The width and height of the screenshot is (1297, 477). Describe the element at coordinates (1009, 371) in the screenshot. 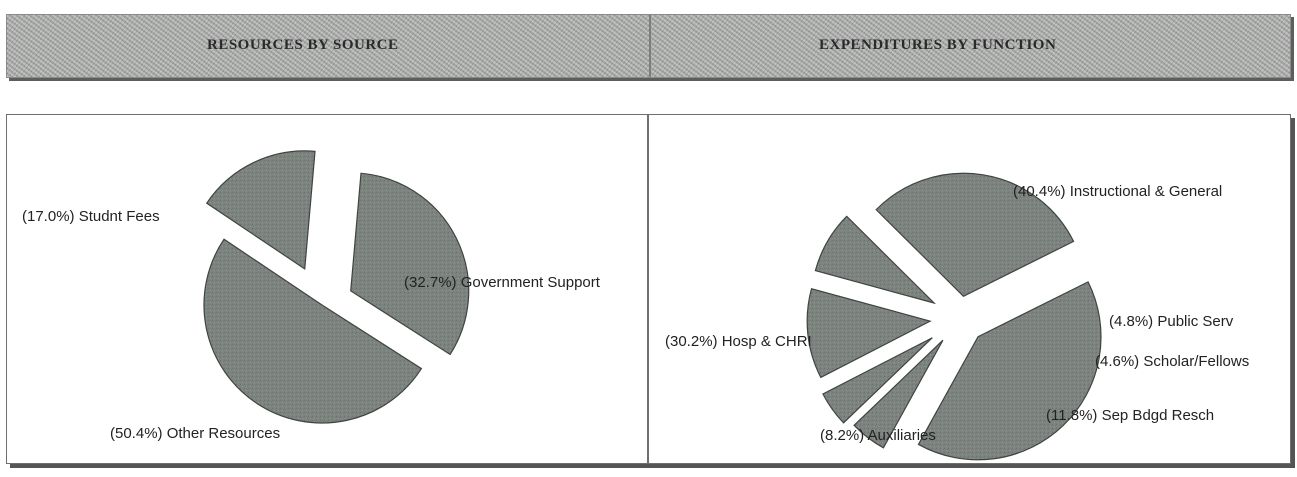

I see `pie-slice-instructional-general` at that location.